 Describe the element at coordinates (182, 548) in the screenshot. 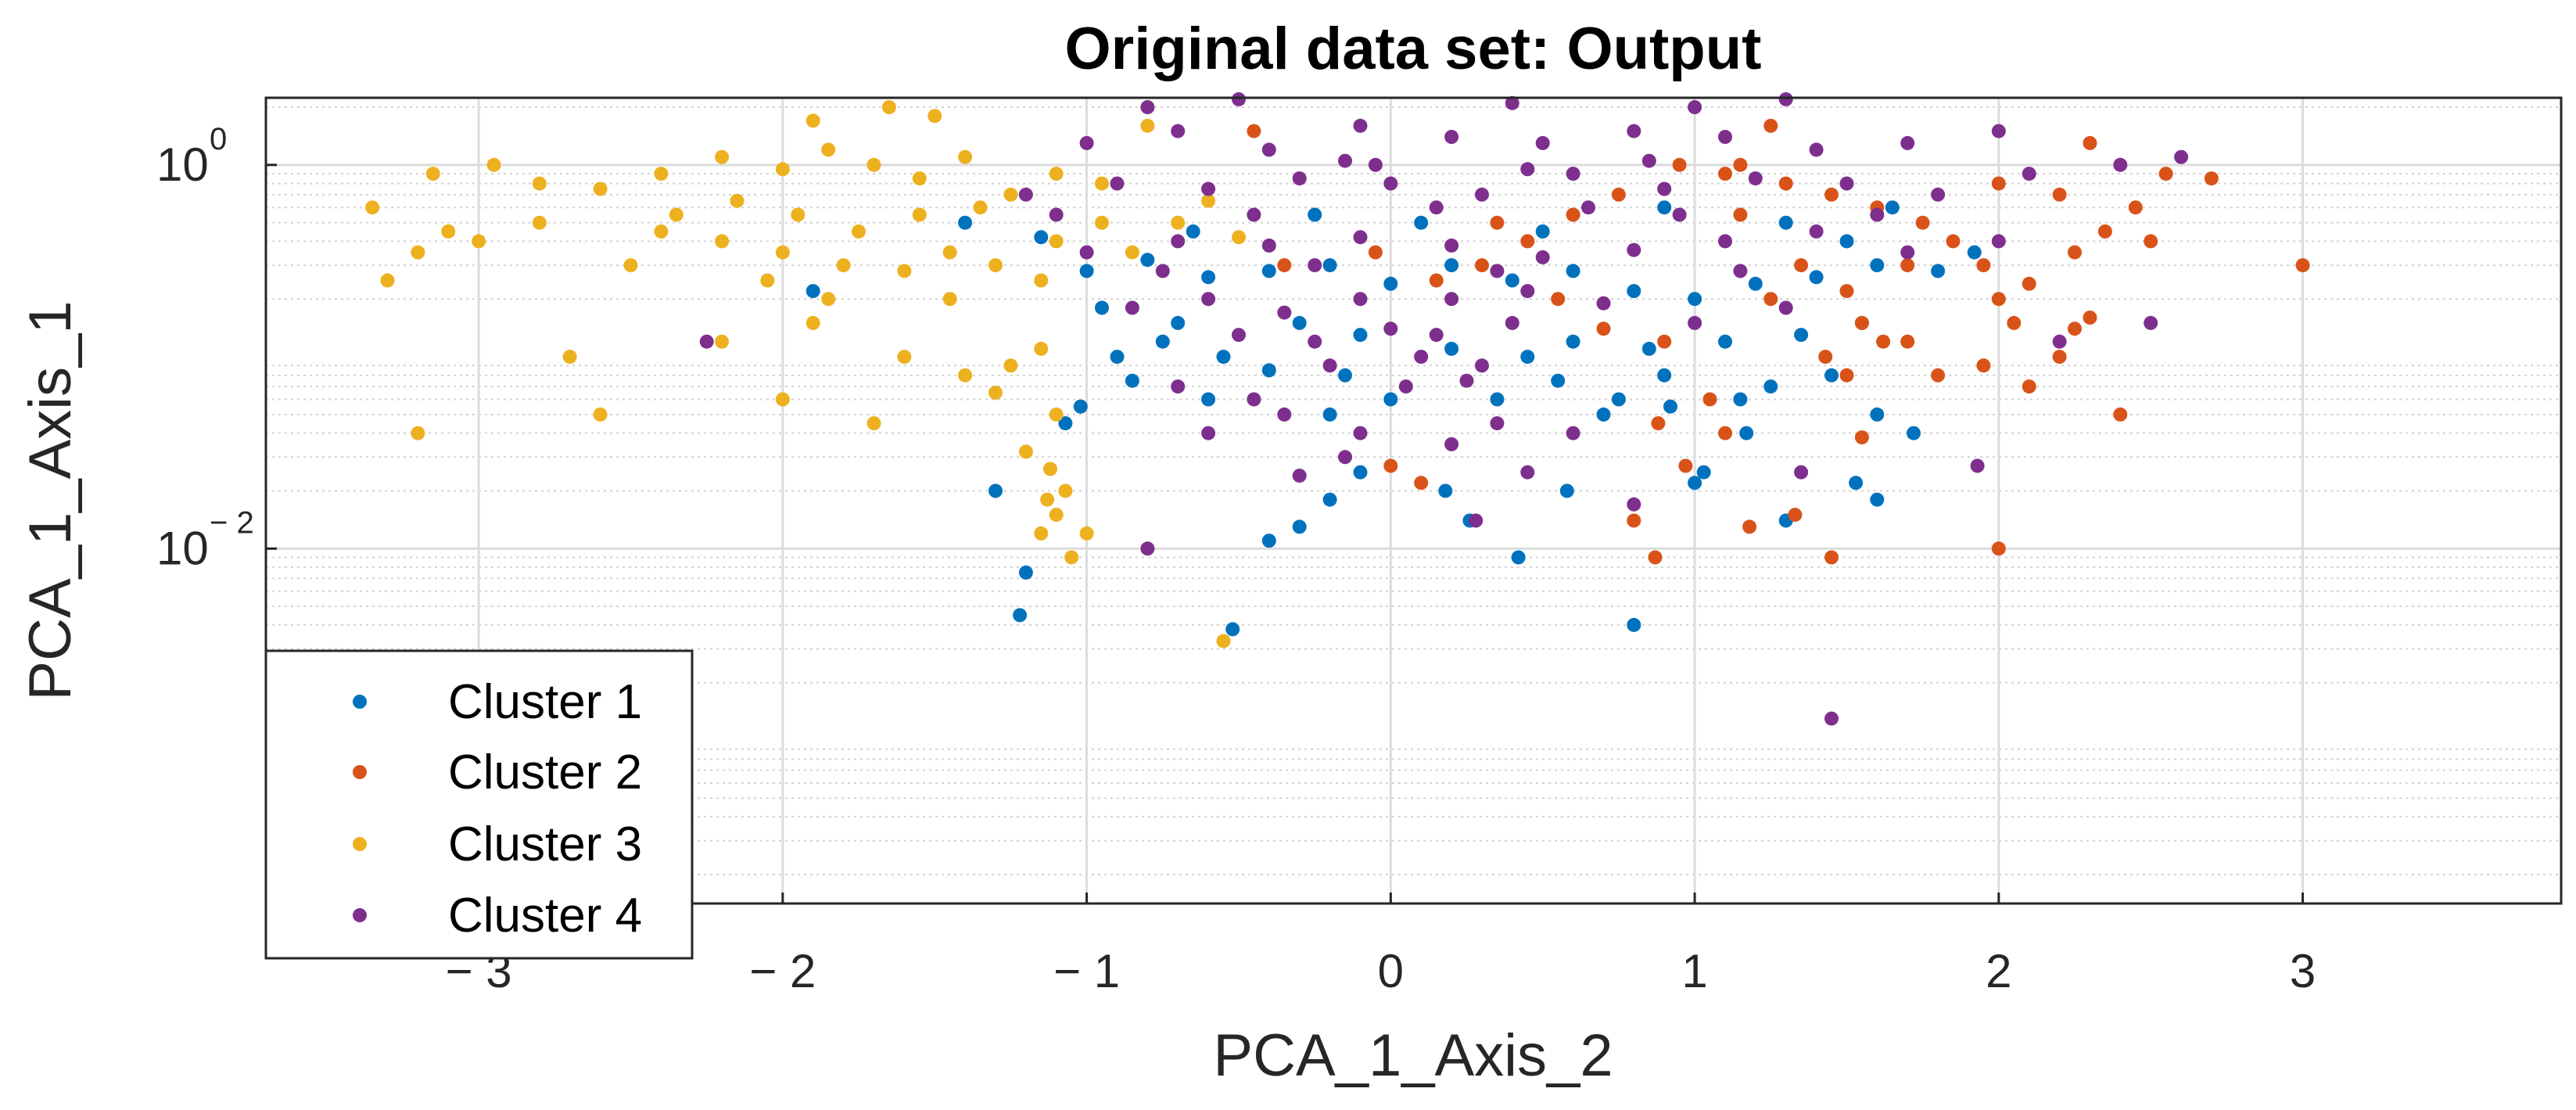

I see `y-tick-label: 10` at that location.